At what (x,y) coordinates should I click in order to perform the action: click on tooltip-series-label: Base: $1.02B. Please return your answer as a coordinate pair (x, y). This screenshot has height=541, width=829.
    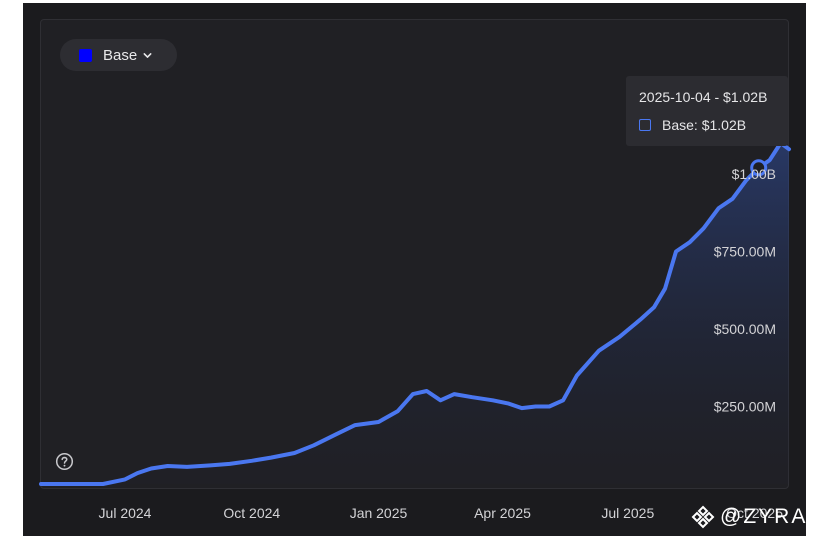
    Looking at the image, I should click on (704, 125).